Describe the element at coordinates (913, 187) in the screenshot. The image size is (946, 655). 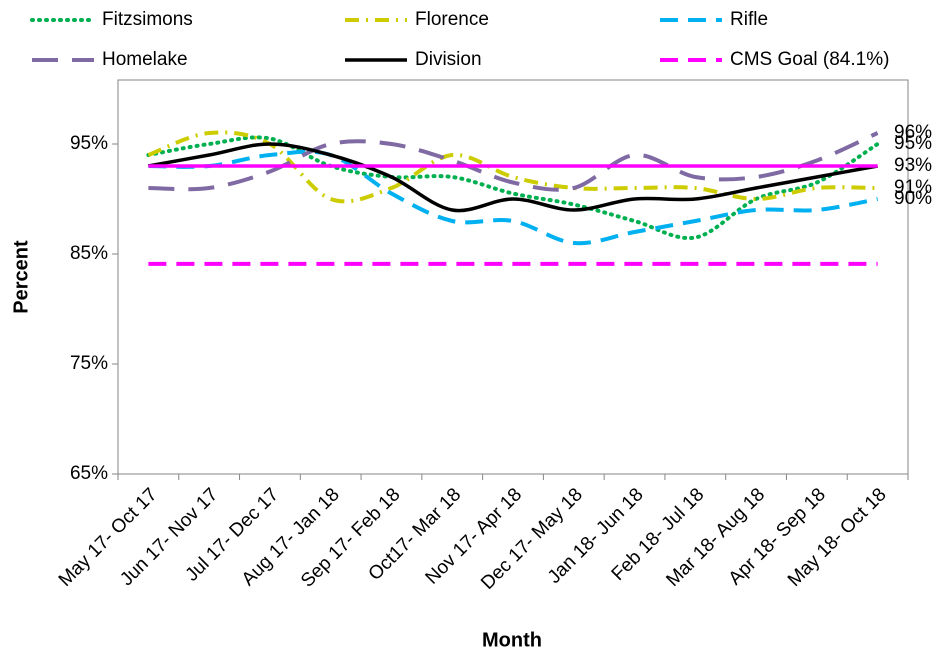
I see `data-label: 91%` at that location.